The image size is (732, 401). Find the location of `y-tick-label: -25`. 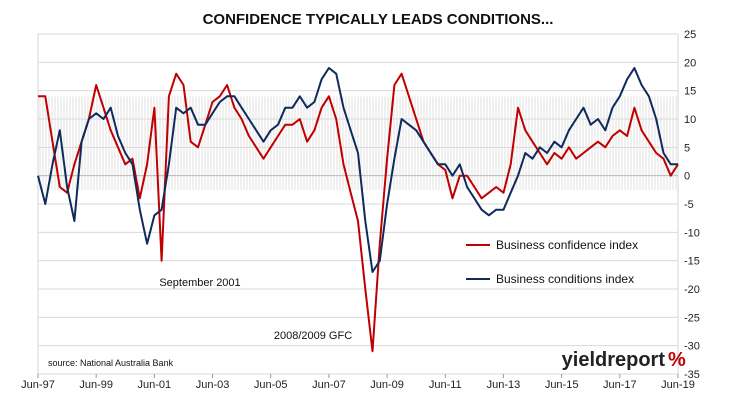

y-tick-label: -25 is located at coordinates (692, 318).